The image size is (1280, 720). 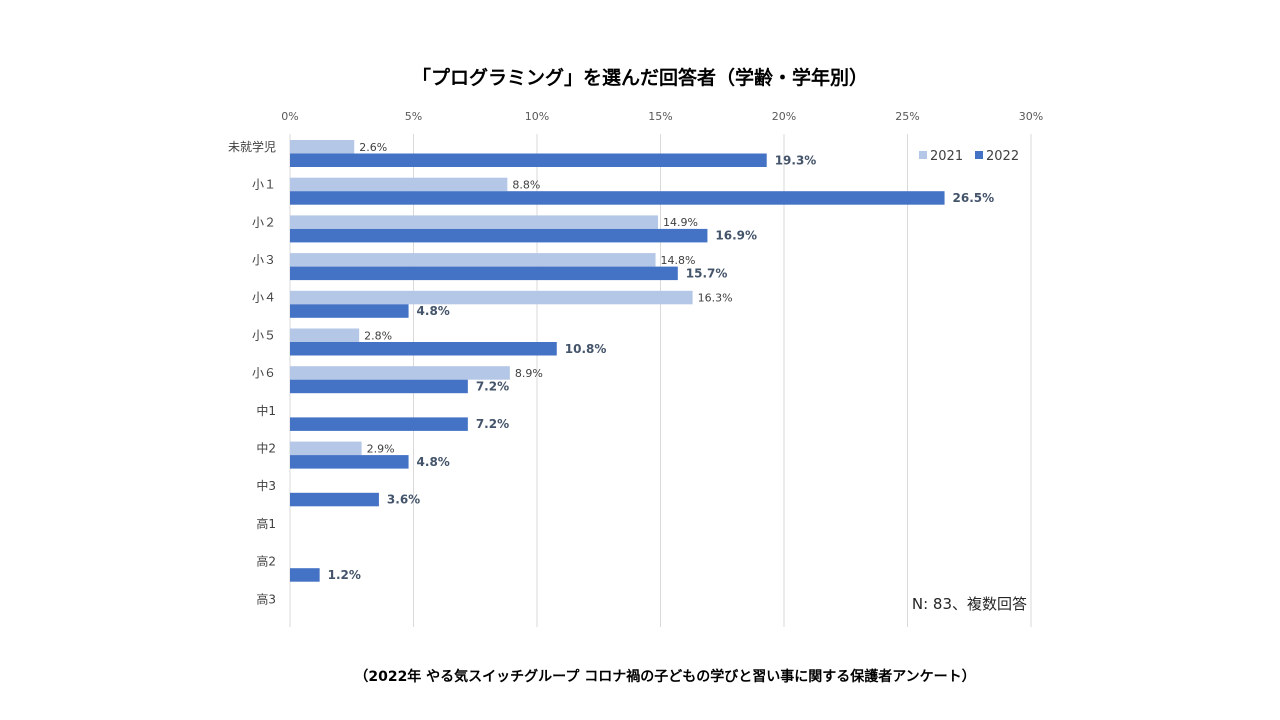 What do you see at coordinates (529, 373) in the screenshot?
I see `data-label-2021: 8.9%` at bounding box center [529, 373].